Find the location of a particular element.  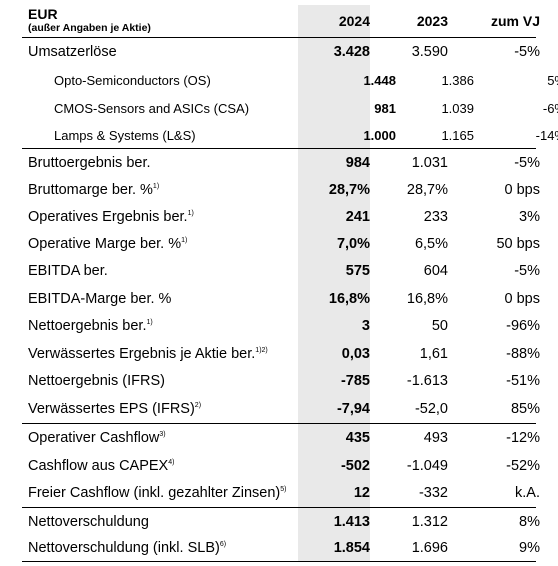

table-row: EBITDA ber. 575 604 -5% is located at coordinates (281, 271).